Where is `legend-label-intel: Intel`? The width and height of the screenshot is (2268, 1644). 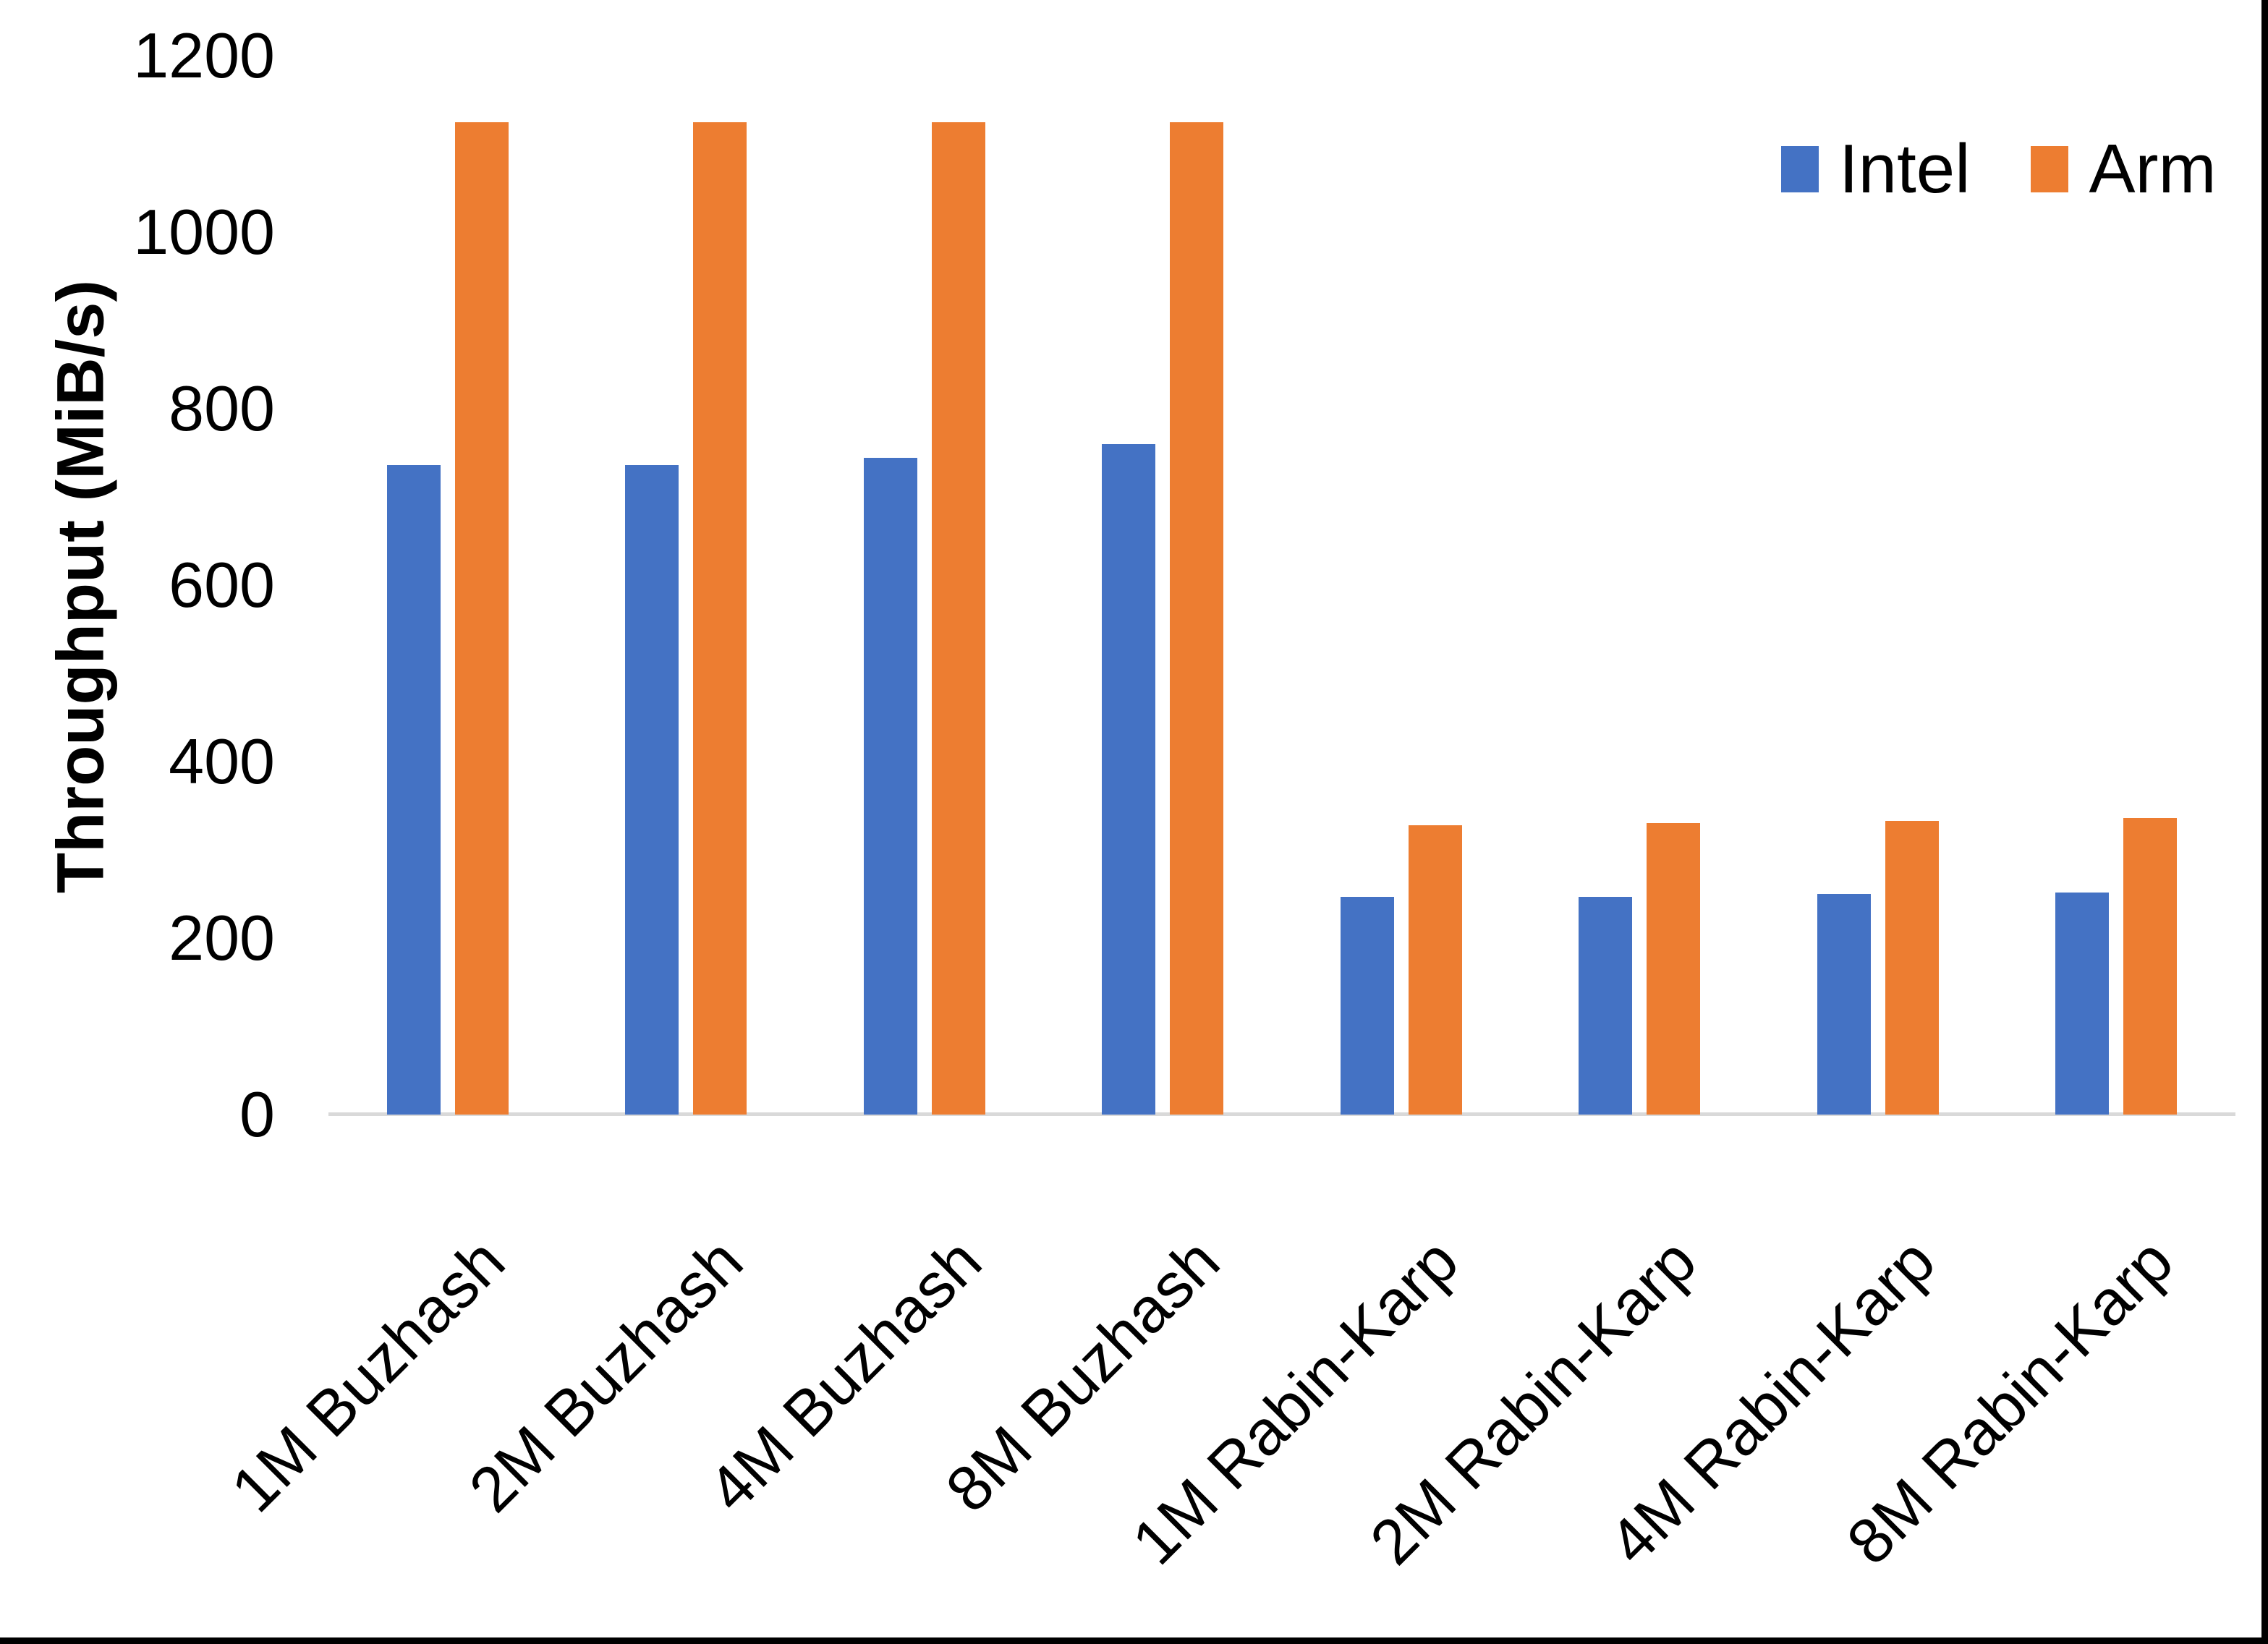
legend-label-intel: Intel is located at coordinates (1905, 169).